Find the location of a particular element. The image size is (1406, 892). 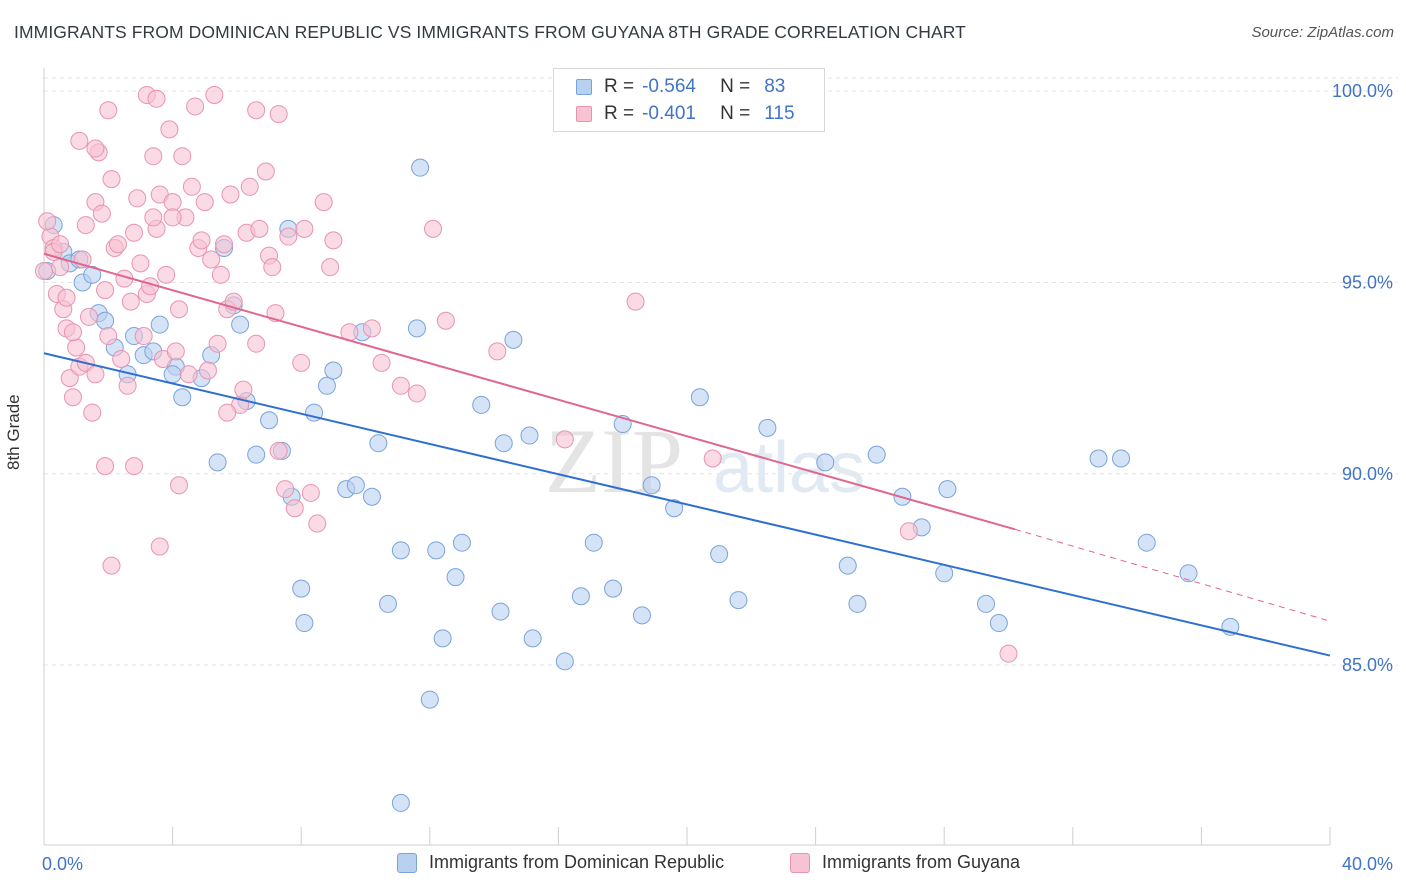

legend-item-guyana: Immigrants from Guyana is located at coordinates (905, 862).